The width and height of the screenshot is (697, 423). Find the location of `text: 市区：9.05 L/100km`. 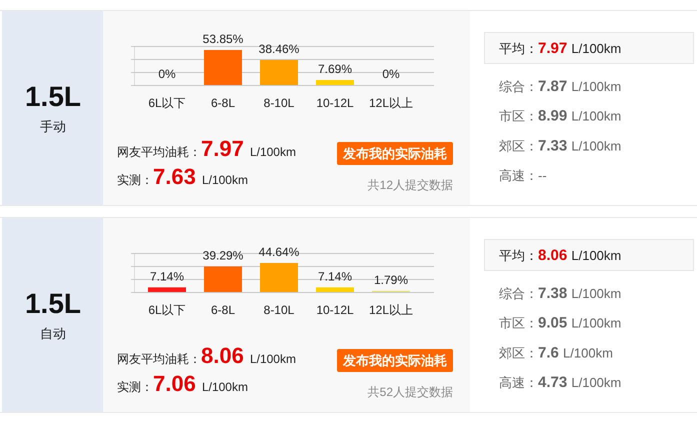

text: 市区：9.05 L/100km is located at coordinates (560, 323).